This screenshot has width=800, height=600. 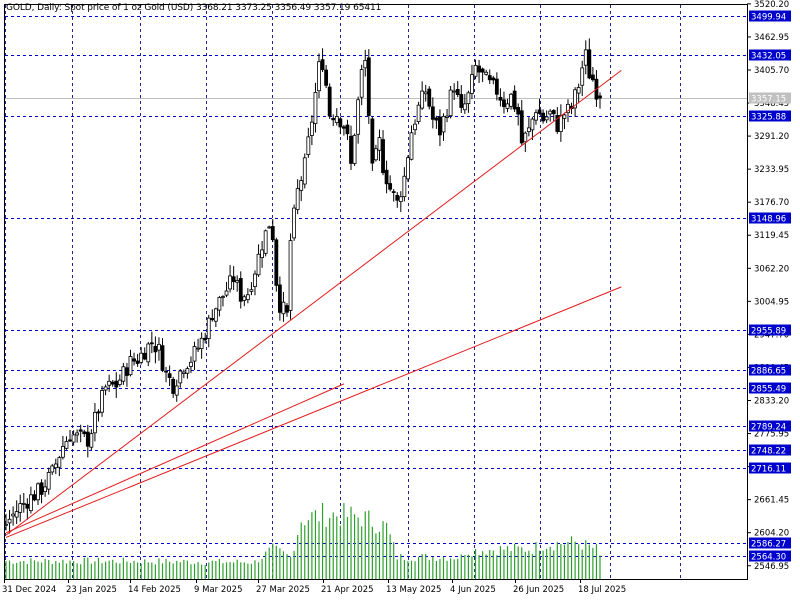 I want to click on price-tick-label: 3291.20, so click(x=771, y=137).